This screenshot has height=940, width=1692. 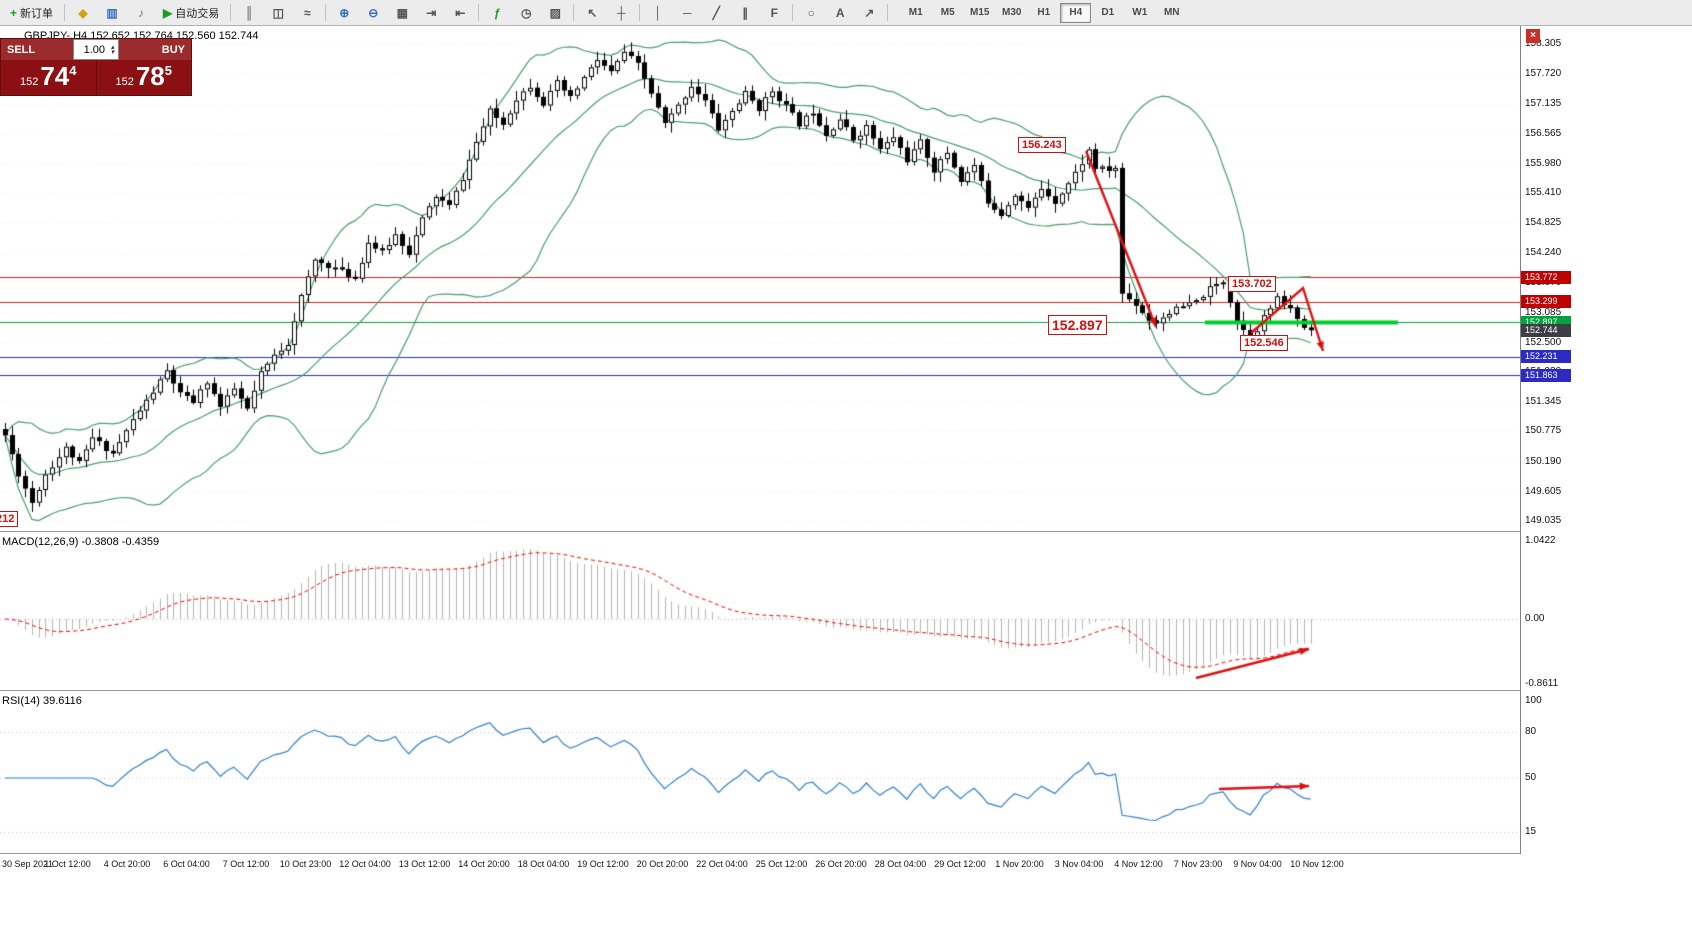 What do you see at coordinates (947, 12) in the screenshot?
I see `timeframe-m5: M5` at bounding box center [947, 12].